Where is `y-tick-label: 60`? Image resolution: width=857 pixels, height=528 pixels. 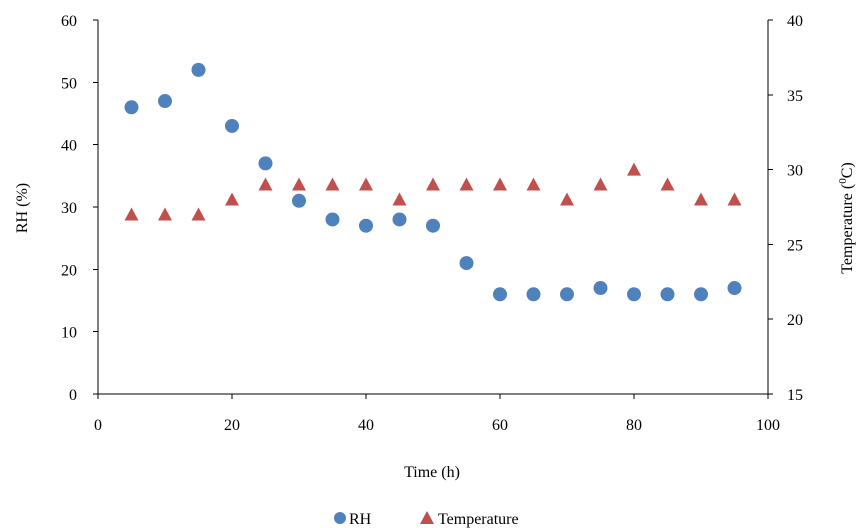 y-tick-label: 60 is located at coordinates (69, 21).